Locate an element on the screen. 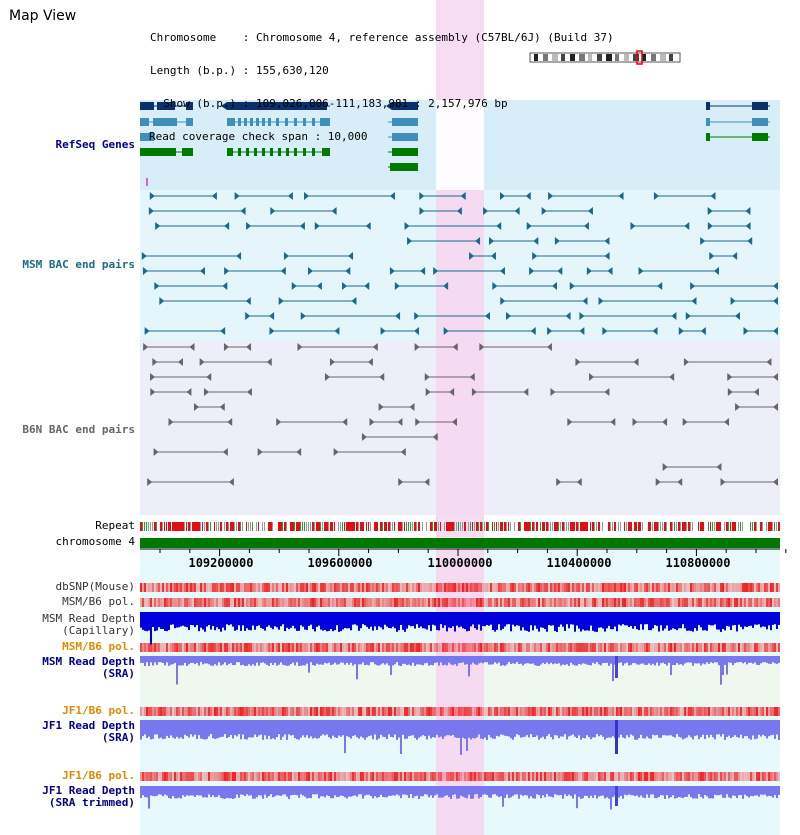 The image size is (800, 835). track-label-dbsnp: dbSNP(Mouse) is located at coordinates (95, 586).